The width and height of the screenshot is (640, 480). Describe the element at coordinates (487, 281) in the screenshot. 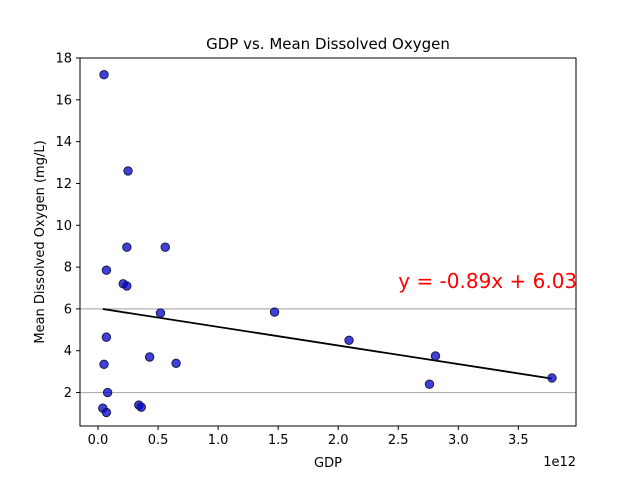

I see `regression-equation-label: y = -0.89x + 6.03` at that location.